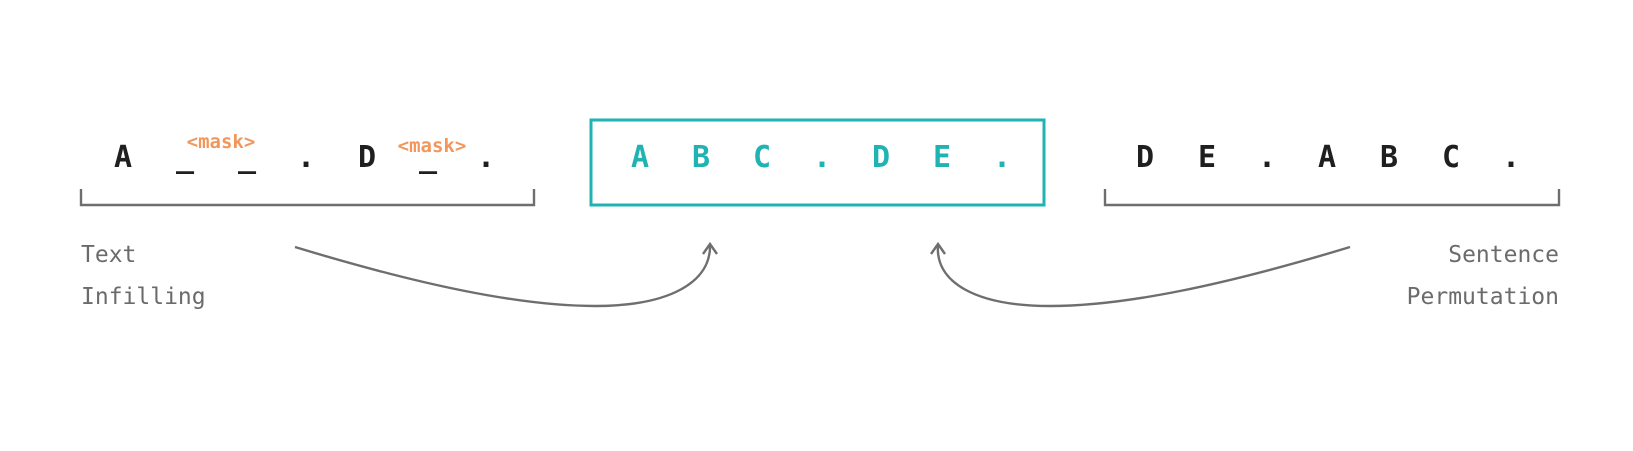 The image size is (1633, 451). I want to click on infill-token: A, so click(123, 157).